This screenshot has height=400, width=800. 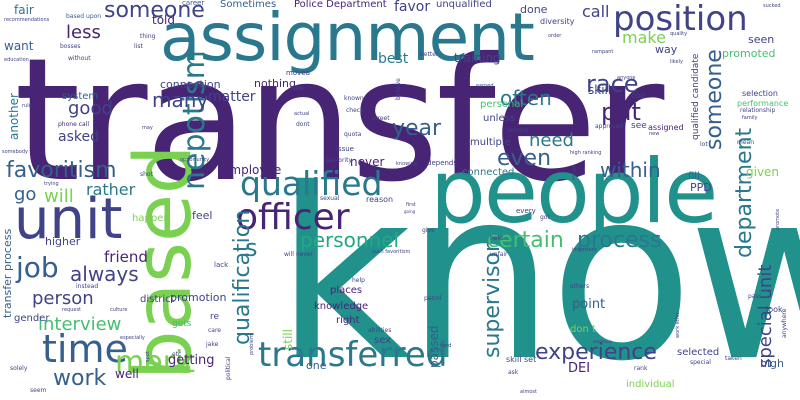 What do you see at coordinates (80, 96) in the screenshot?
I see `word-system: system` at bounding box center [80, 96].